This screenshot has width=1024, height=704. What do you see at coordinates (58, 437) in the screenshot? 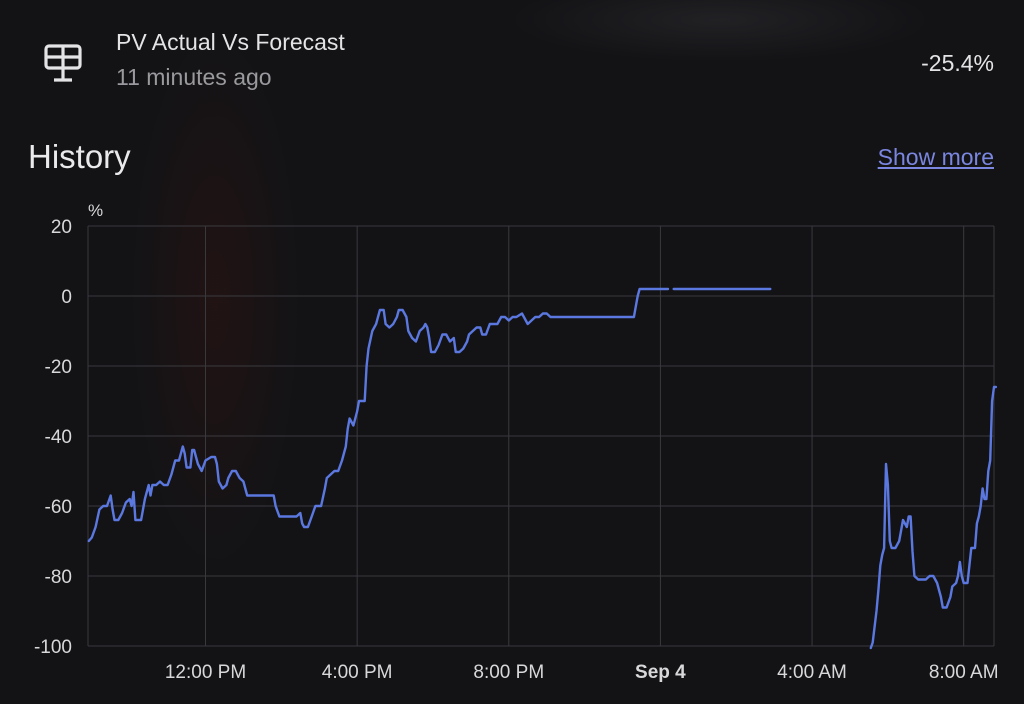
I see `y-tick-label: -40` at bounding box center [58, 437].